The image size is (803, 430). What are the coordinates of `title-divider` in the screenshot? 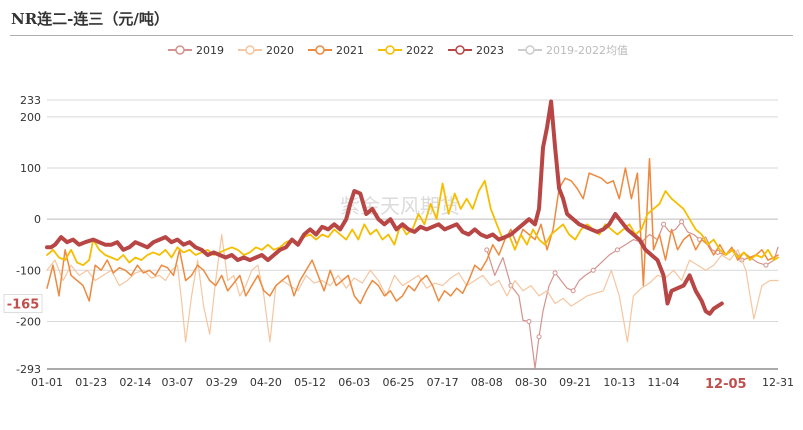 It's located at (401, 35).